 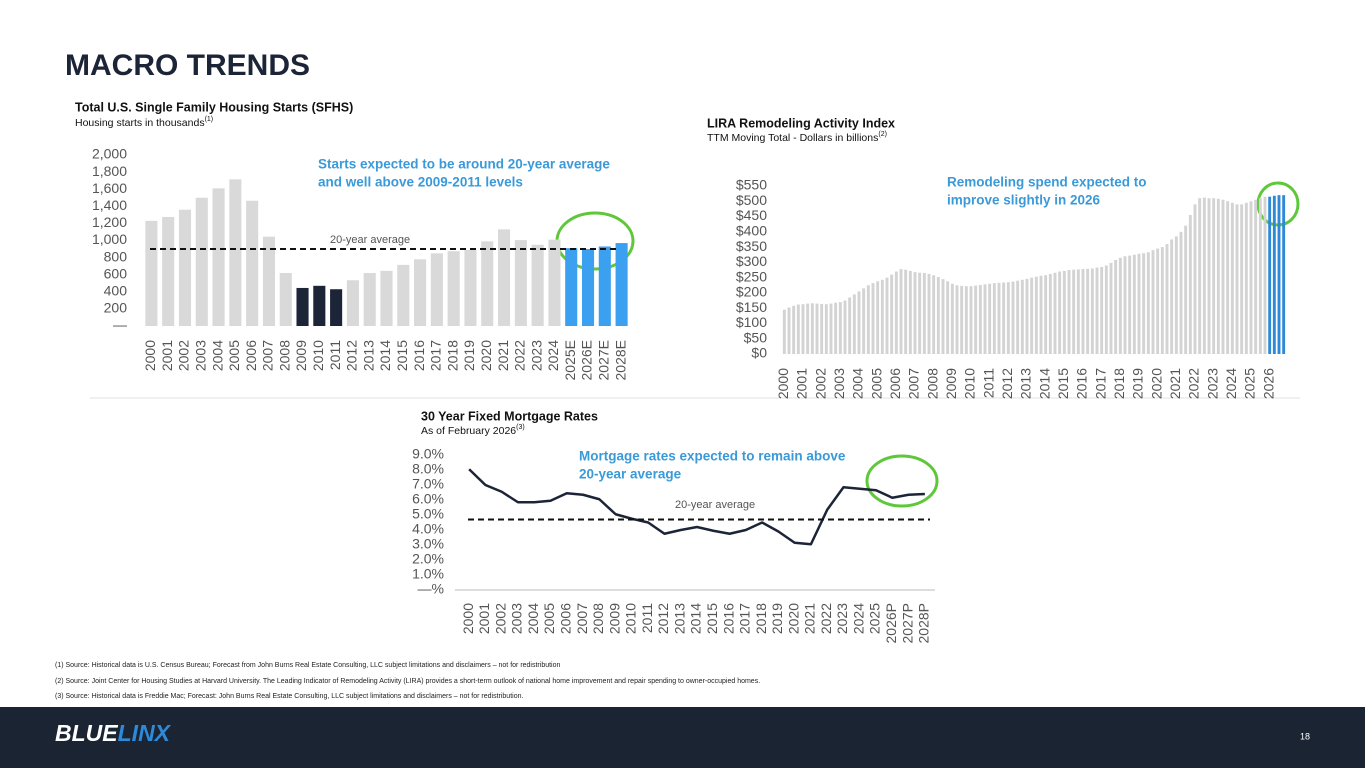 What do you see at coordinates (116, 291) in the screenshot?
I see `y-tick-label: 400` at bounding box center [116, 291].